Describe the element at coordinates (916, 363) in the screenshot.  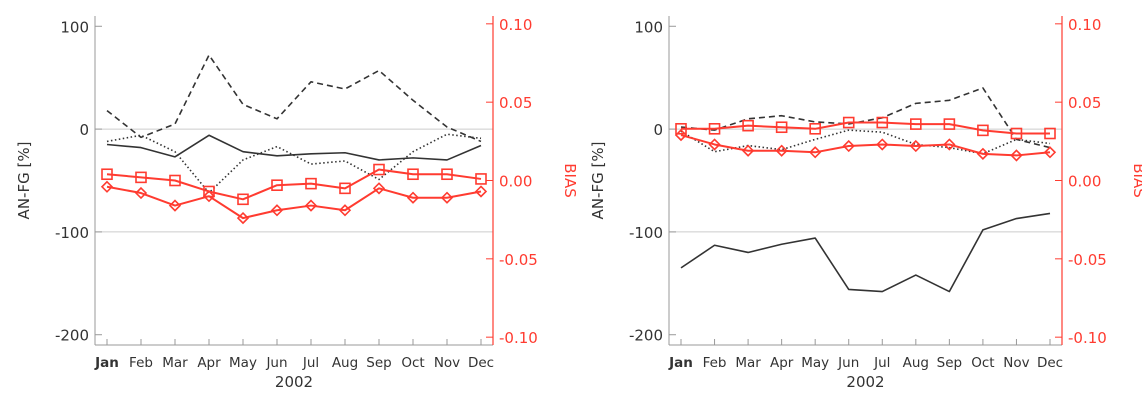
I see `x-tick-label: Aug` at that location.